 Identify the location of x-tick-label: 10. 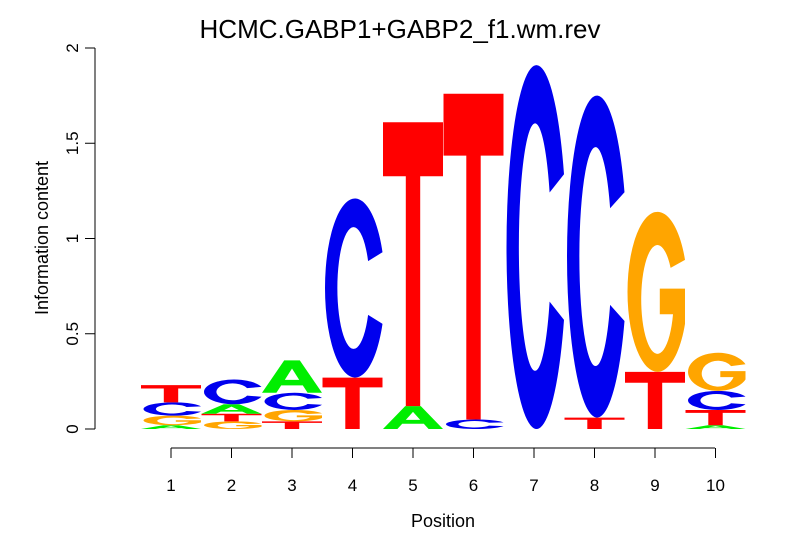
(715, 485).